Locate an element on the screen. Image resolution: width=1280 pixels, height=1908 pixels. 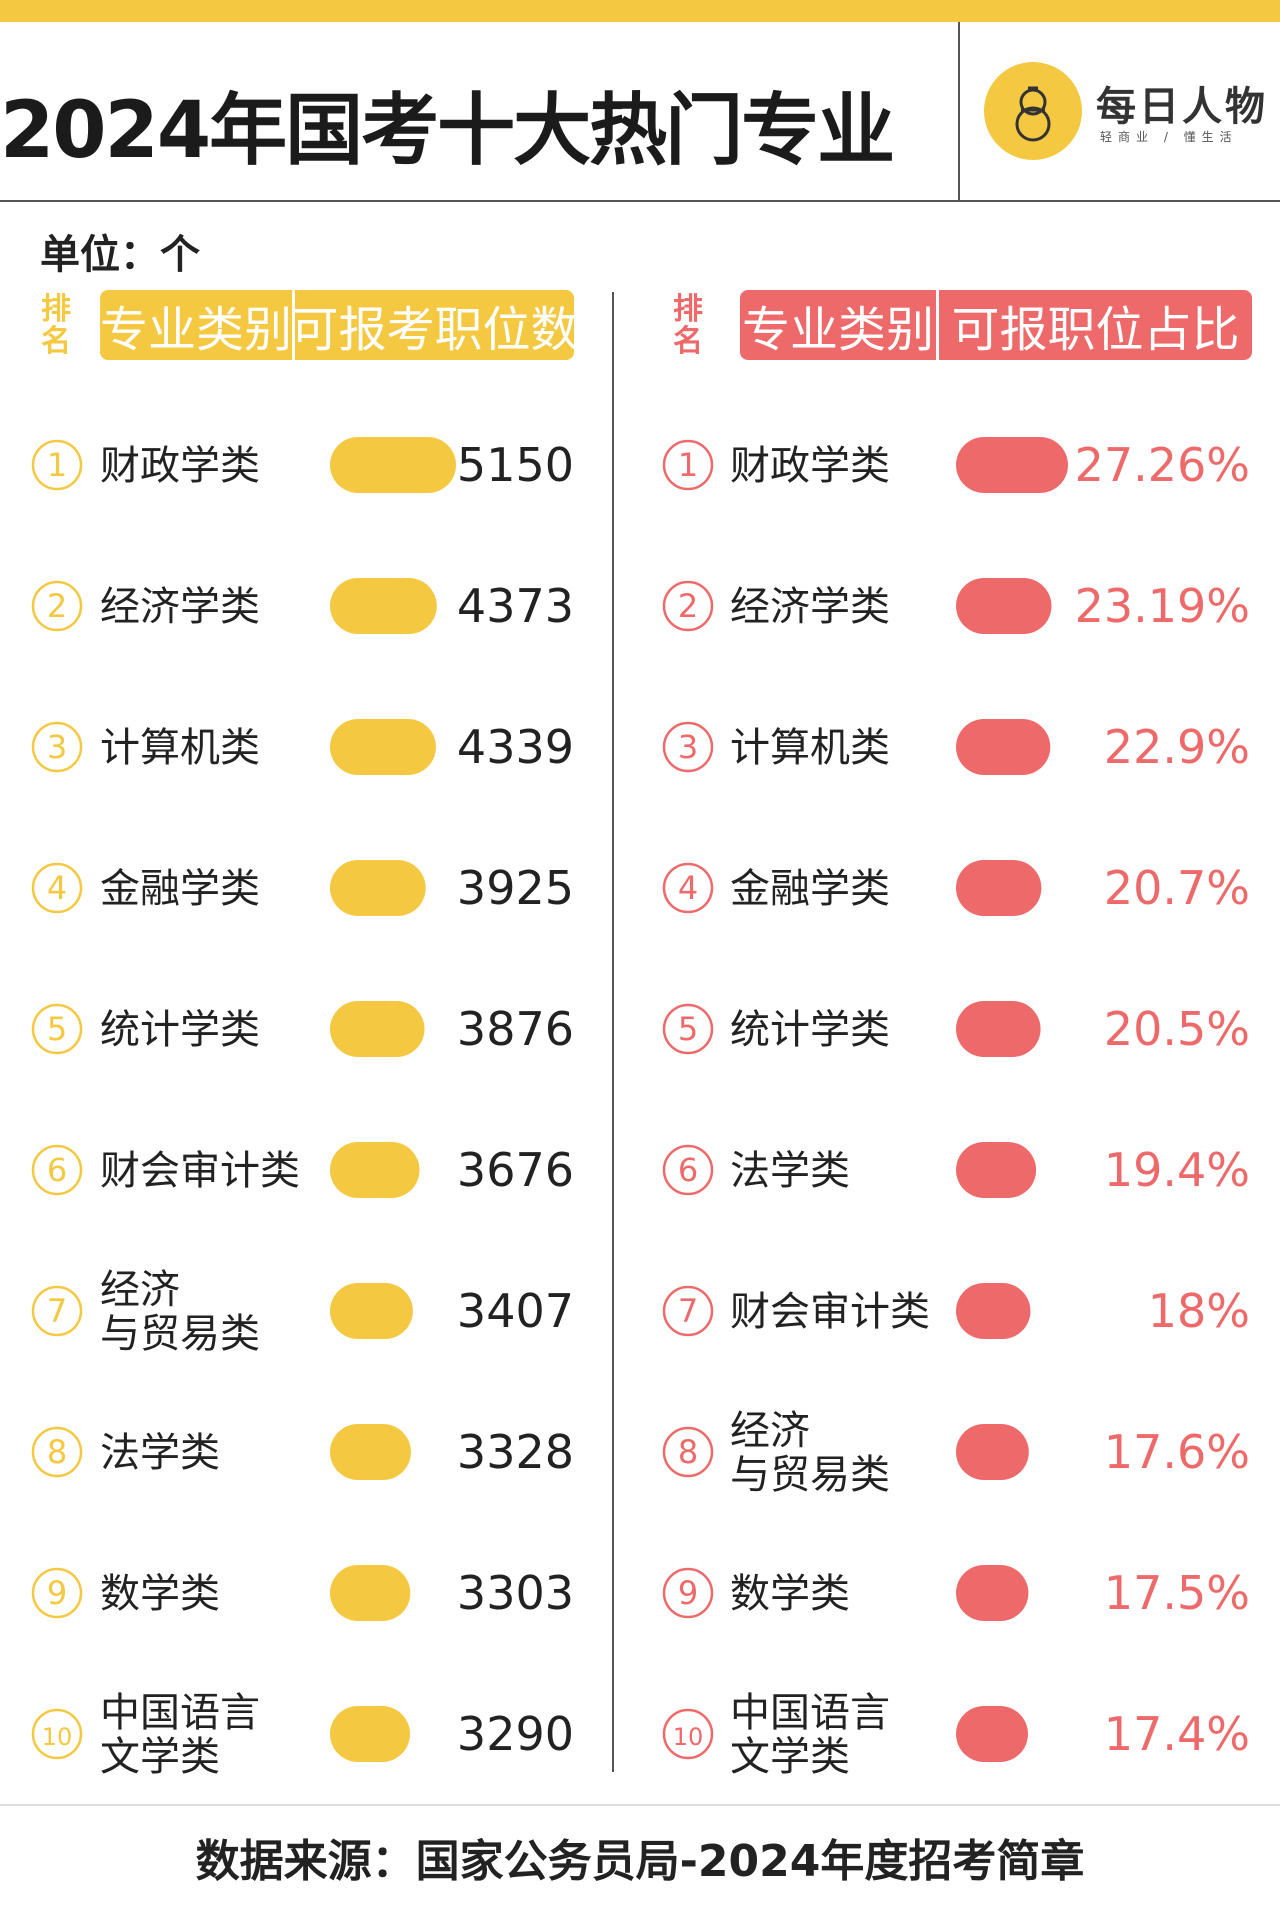
unit-label: 单位：个 is located at coordinates (120, 255).